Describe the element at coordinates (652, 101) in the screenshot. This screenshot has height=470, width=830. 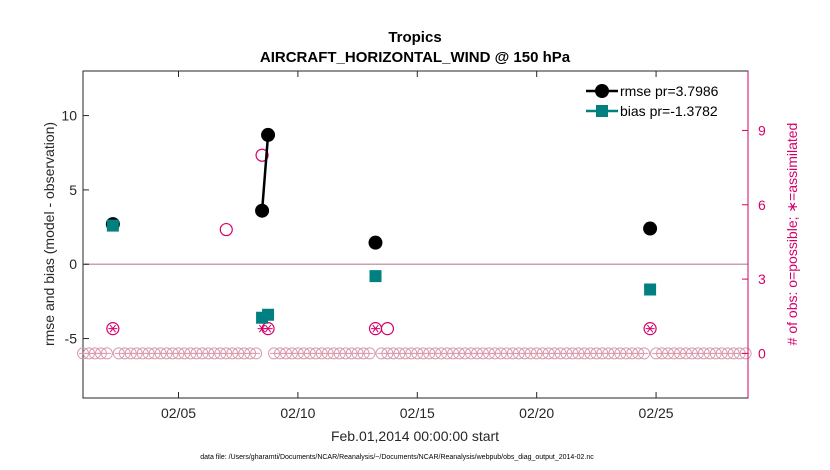
I see `legend: rmse pr=3.7986 bias pr=-1.3782` at that location.